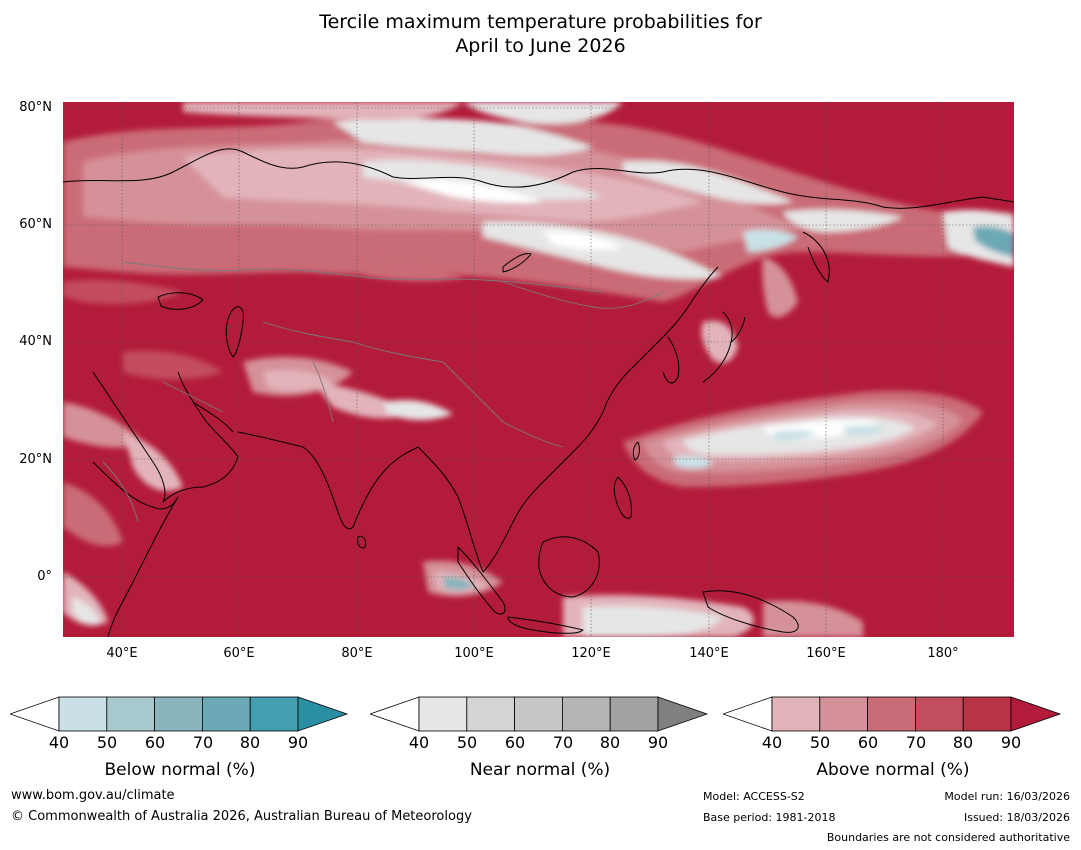  What do you see at coordinates (540, 46) in the screenshot?
I see `title-line-2: April to June 2026` at bounding box center [540, 46].